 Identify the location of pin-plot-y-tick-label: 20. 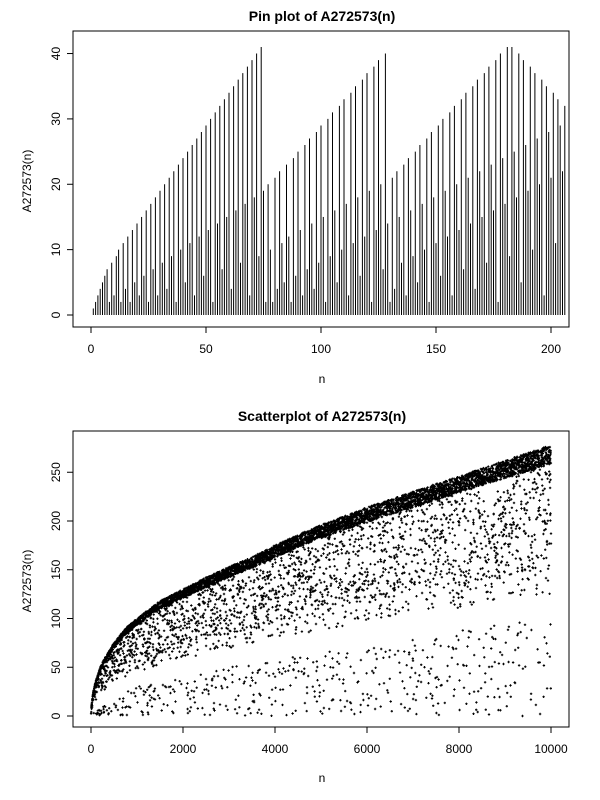
(56, 184).